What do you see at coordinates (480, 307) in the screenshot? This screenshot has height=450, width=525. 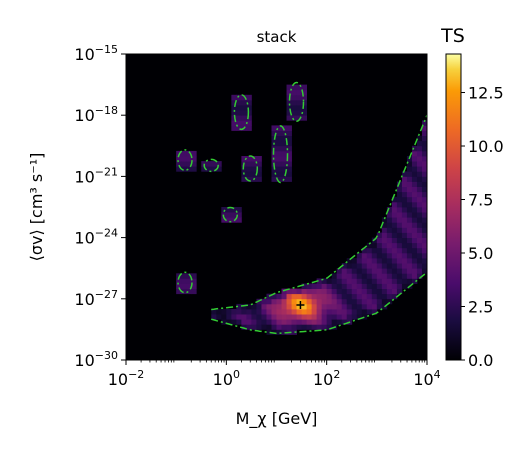 I see `colorbar-tick-label: 2.5` at bounding box center [480, 307].